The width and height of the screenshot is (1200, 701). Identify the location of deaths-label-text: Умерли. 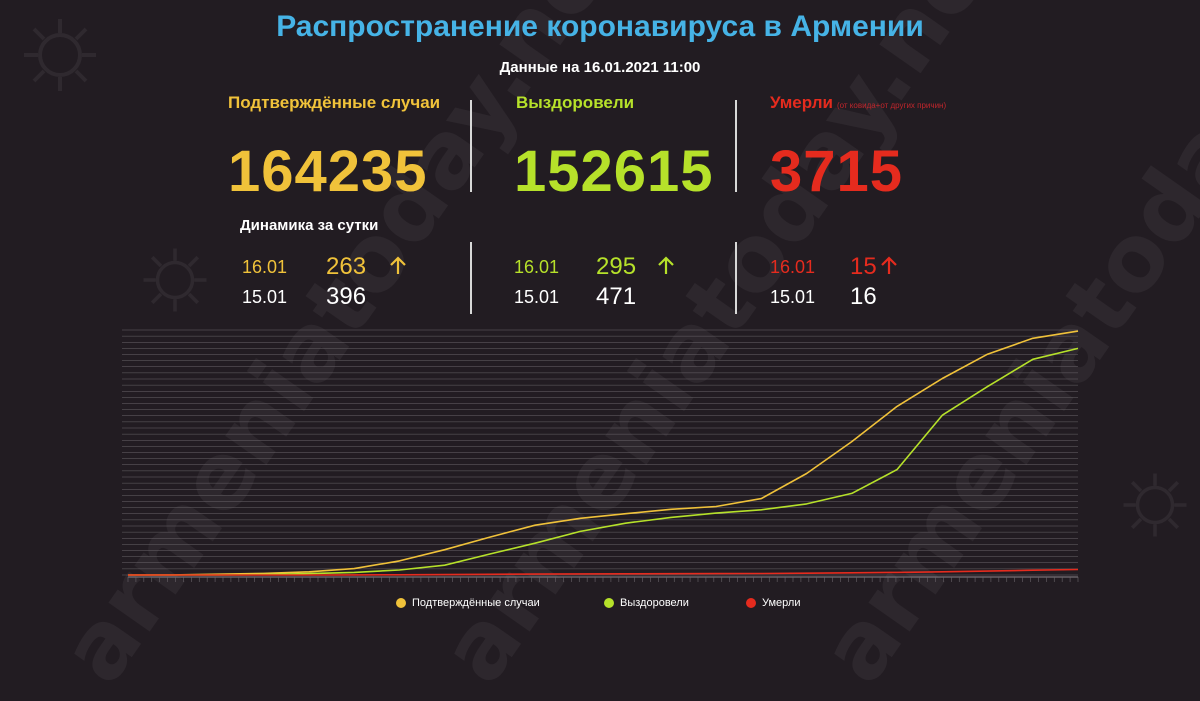
(801, 102).